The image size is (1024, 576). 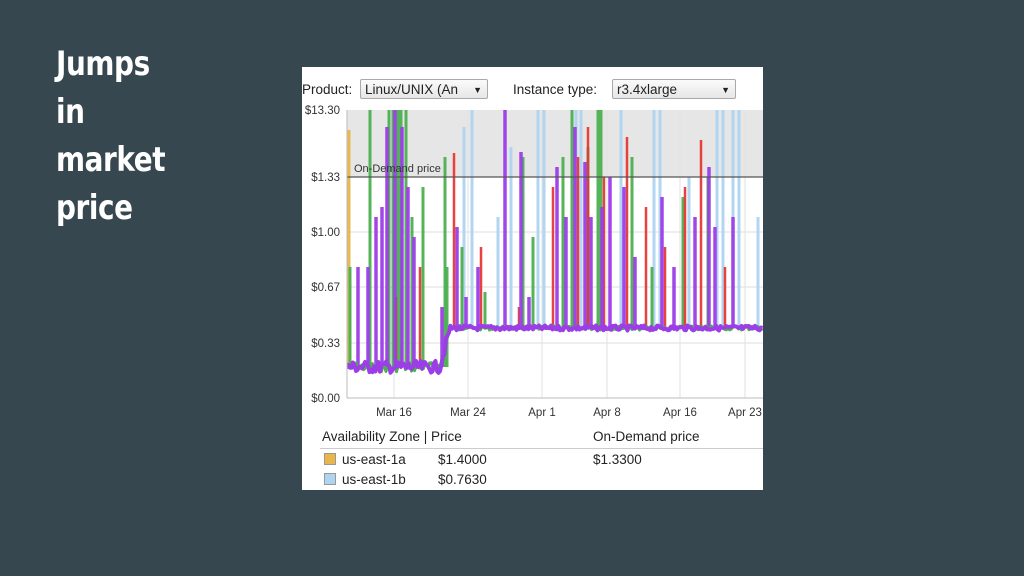 I want to click on on-demand-label: On-Demand price, so click(x=397, y=169).